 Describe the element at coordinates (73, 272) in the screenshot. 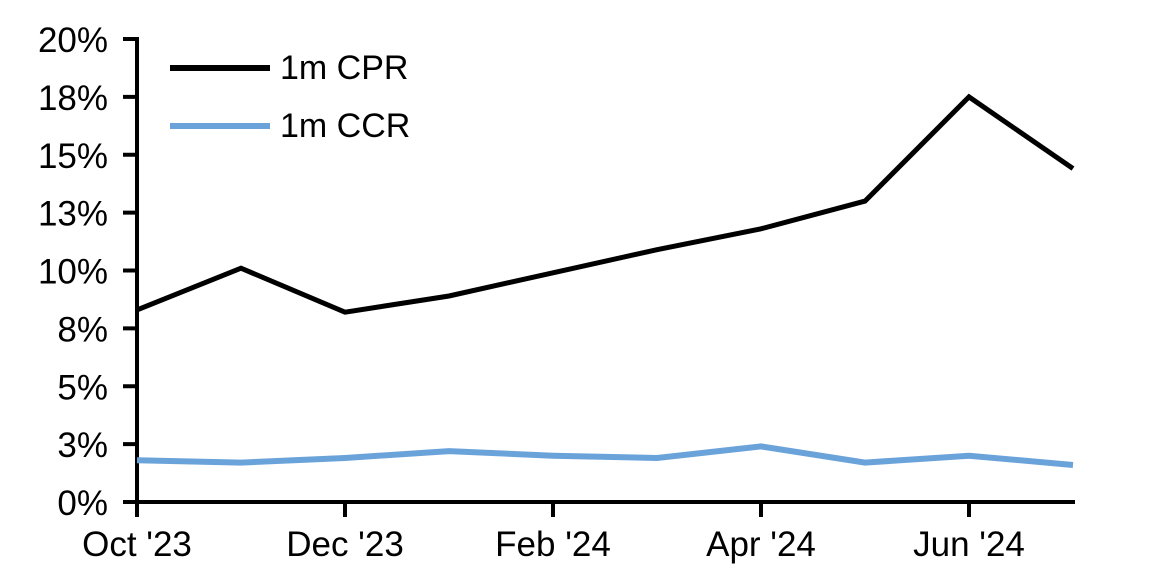

I see `y-axis-tick-label: 10%` at that location.